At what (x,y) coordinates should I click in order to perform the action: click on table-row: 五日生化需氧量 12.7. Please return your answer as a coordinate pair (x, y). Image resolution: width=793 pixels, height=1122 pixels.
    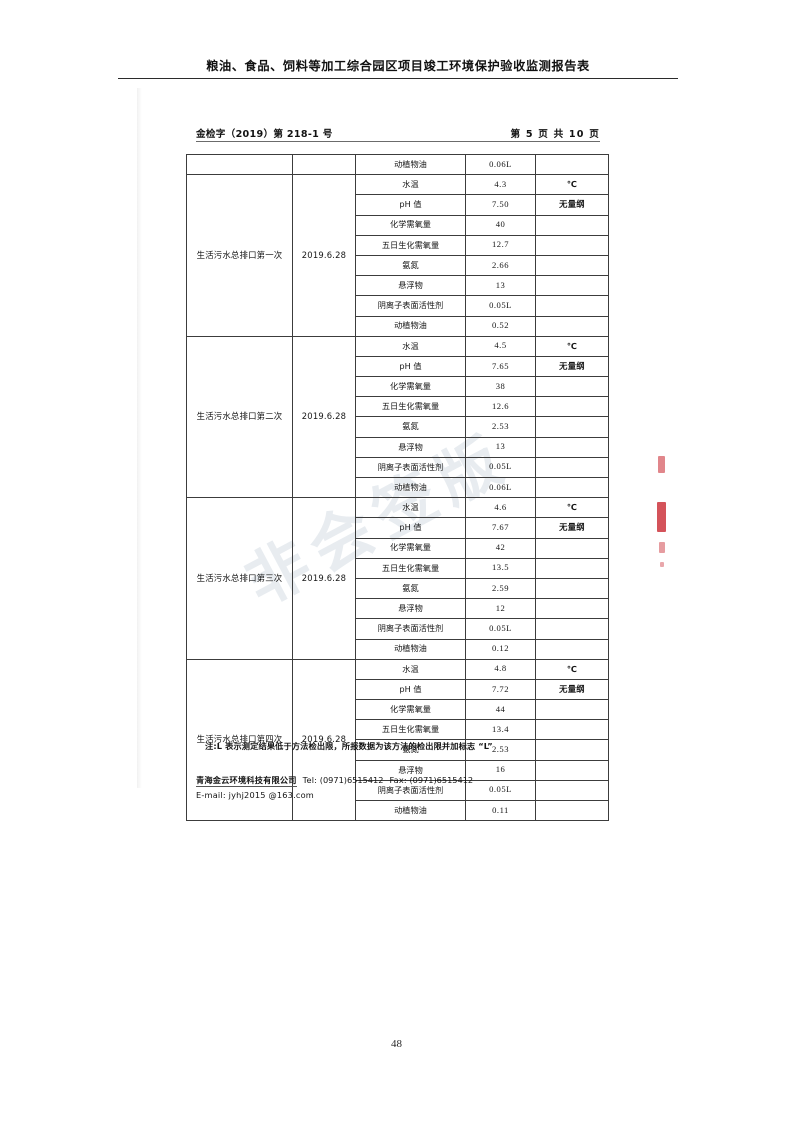
    Looking at the image, I should click on (398, 245).